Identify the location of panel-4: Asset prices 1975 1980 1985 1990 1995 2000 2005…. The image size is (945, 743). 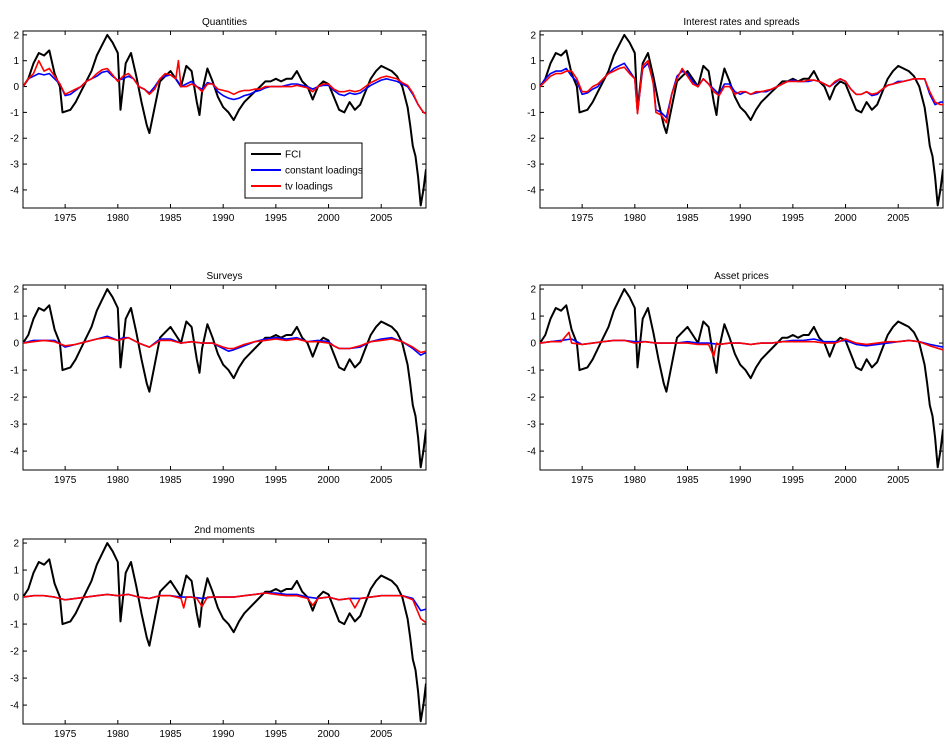
(735, 378).